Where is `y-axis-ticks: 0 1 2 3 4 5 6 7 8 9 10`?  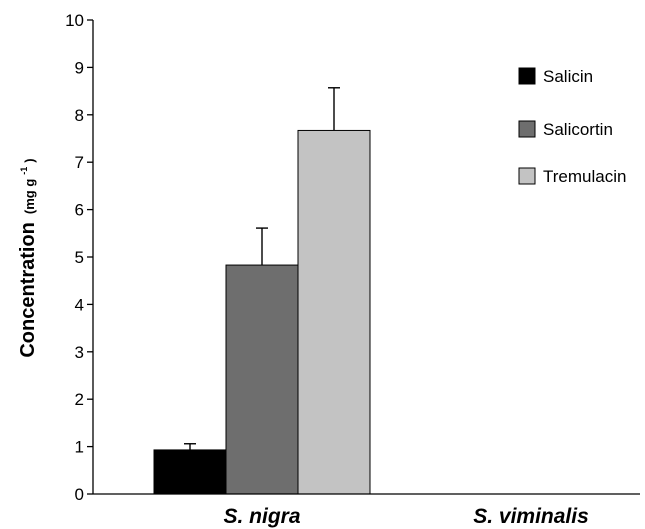 y-axis-ticks: 0 1 2 3 4 5 6 7 8 9 10 is located at coordinates (79, 257).